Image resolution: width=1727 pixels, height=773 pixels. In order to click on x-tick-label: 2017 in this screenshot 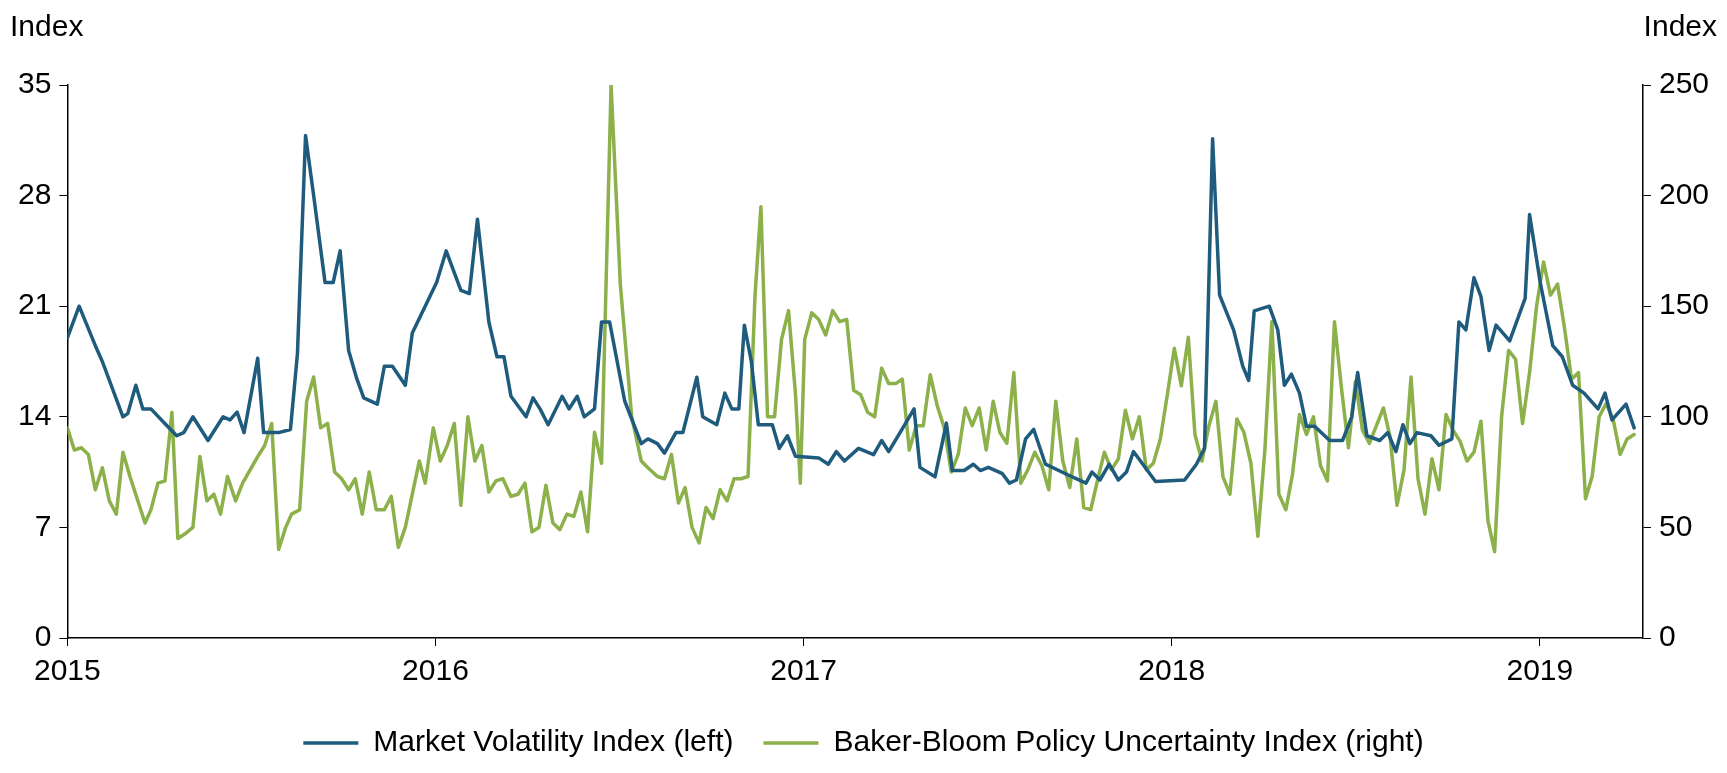, I will do `click(803, 670)`.